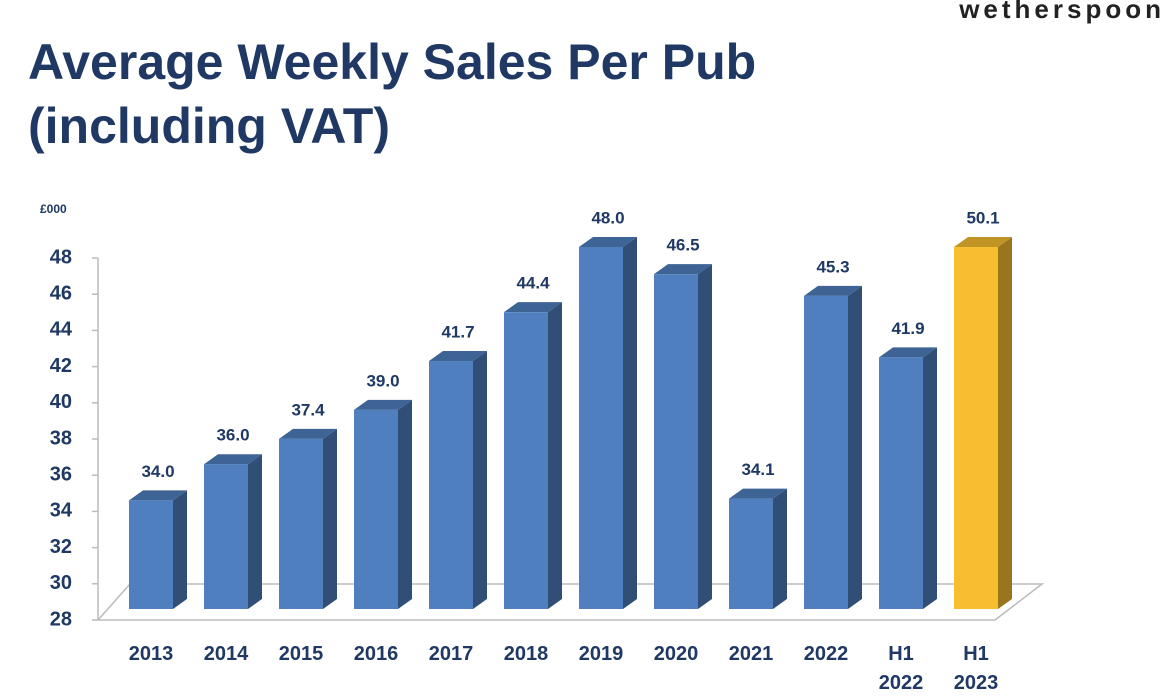 This screenshot has height=699, width=1173. What do you see at coordinates (901, 668) in the screenshot?
I see `x-tick-label: H1 2022` at bounding box center [901, 668].